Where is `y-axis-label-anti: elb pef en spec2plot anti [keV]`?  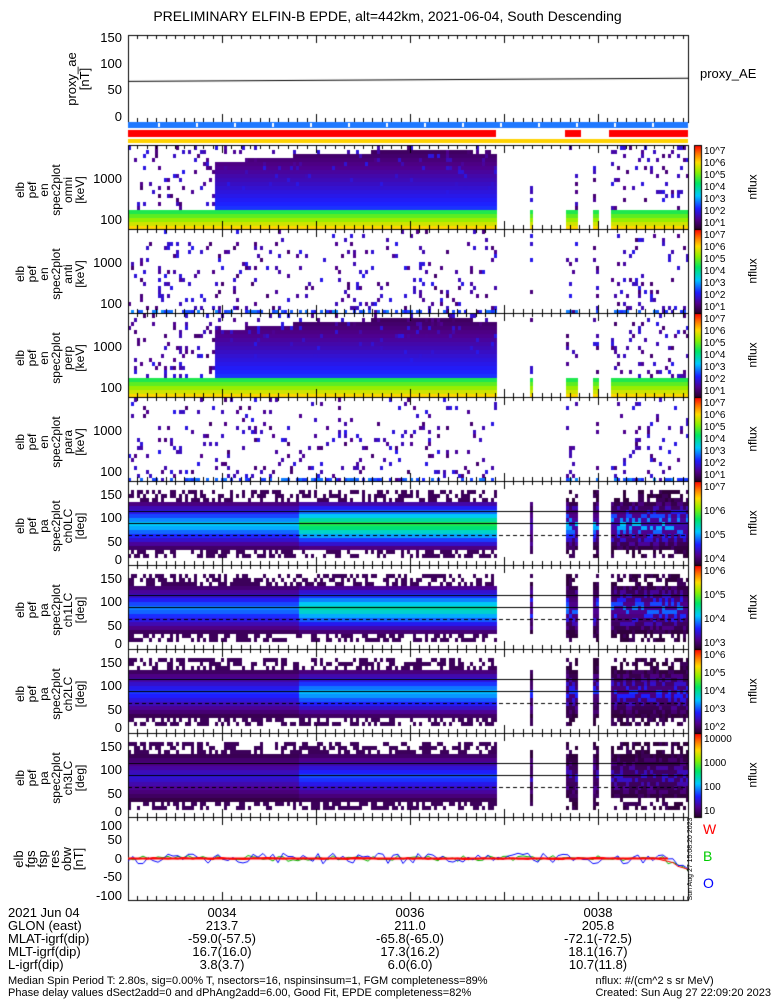
y-axis-label-anti: elb pef en spec2plot anti [keV] is located at coordinates (50, 274).